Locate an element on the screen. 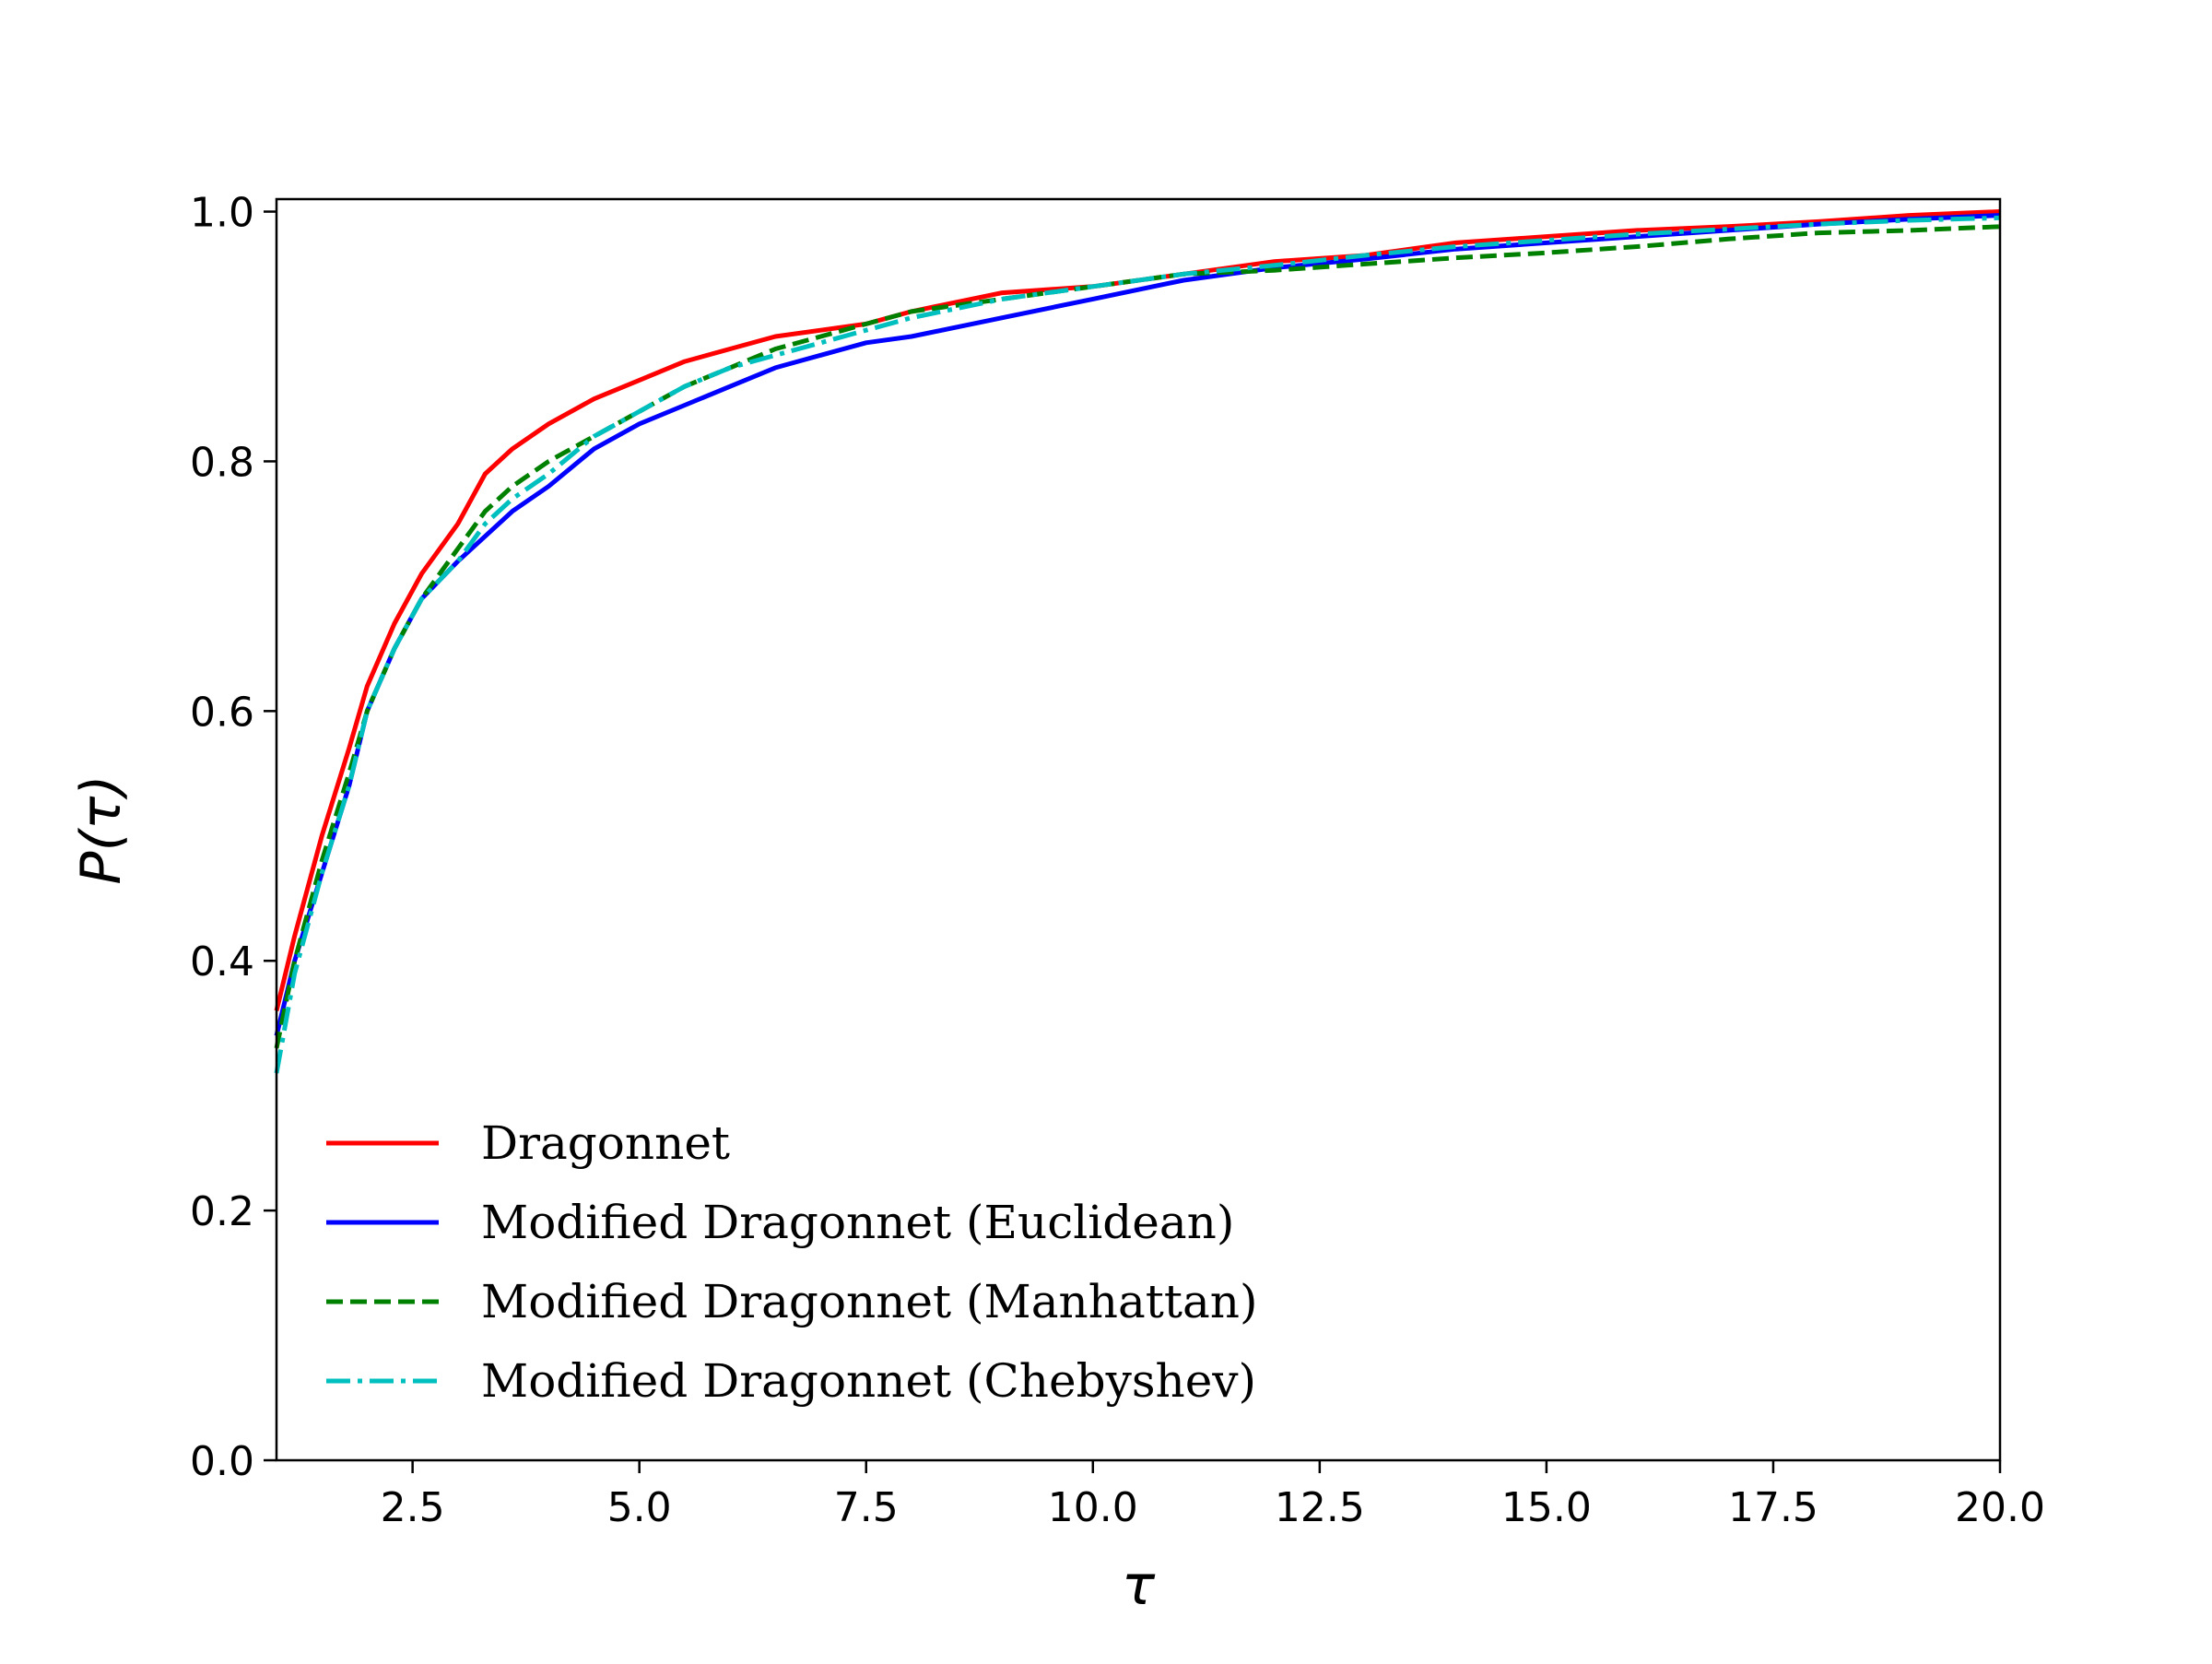 This screenshot has width=2212, height=1664. y-tick-label: 0.6 is located at coordinates (222, 712).